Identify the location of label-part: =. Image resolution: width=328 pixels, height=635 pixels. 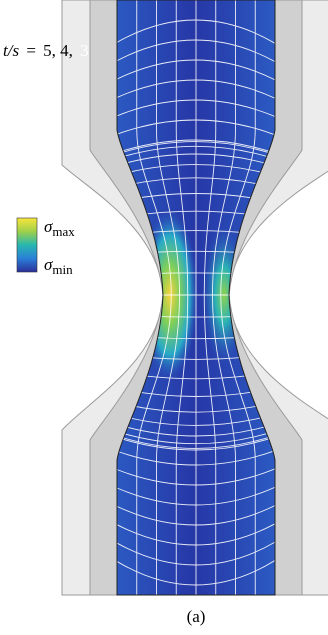
(31, 50).